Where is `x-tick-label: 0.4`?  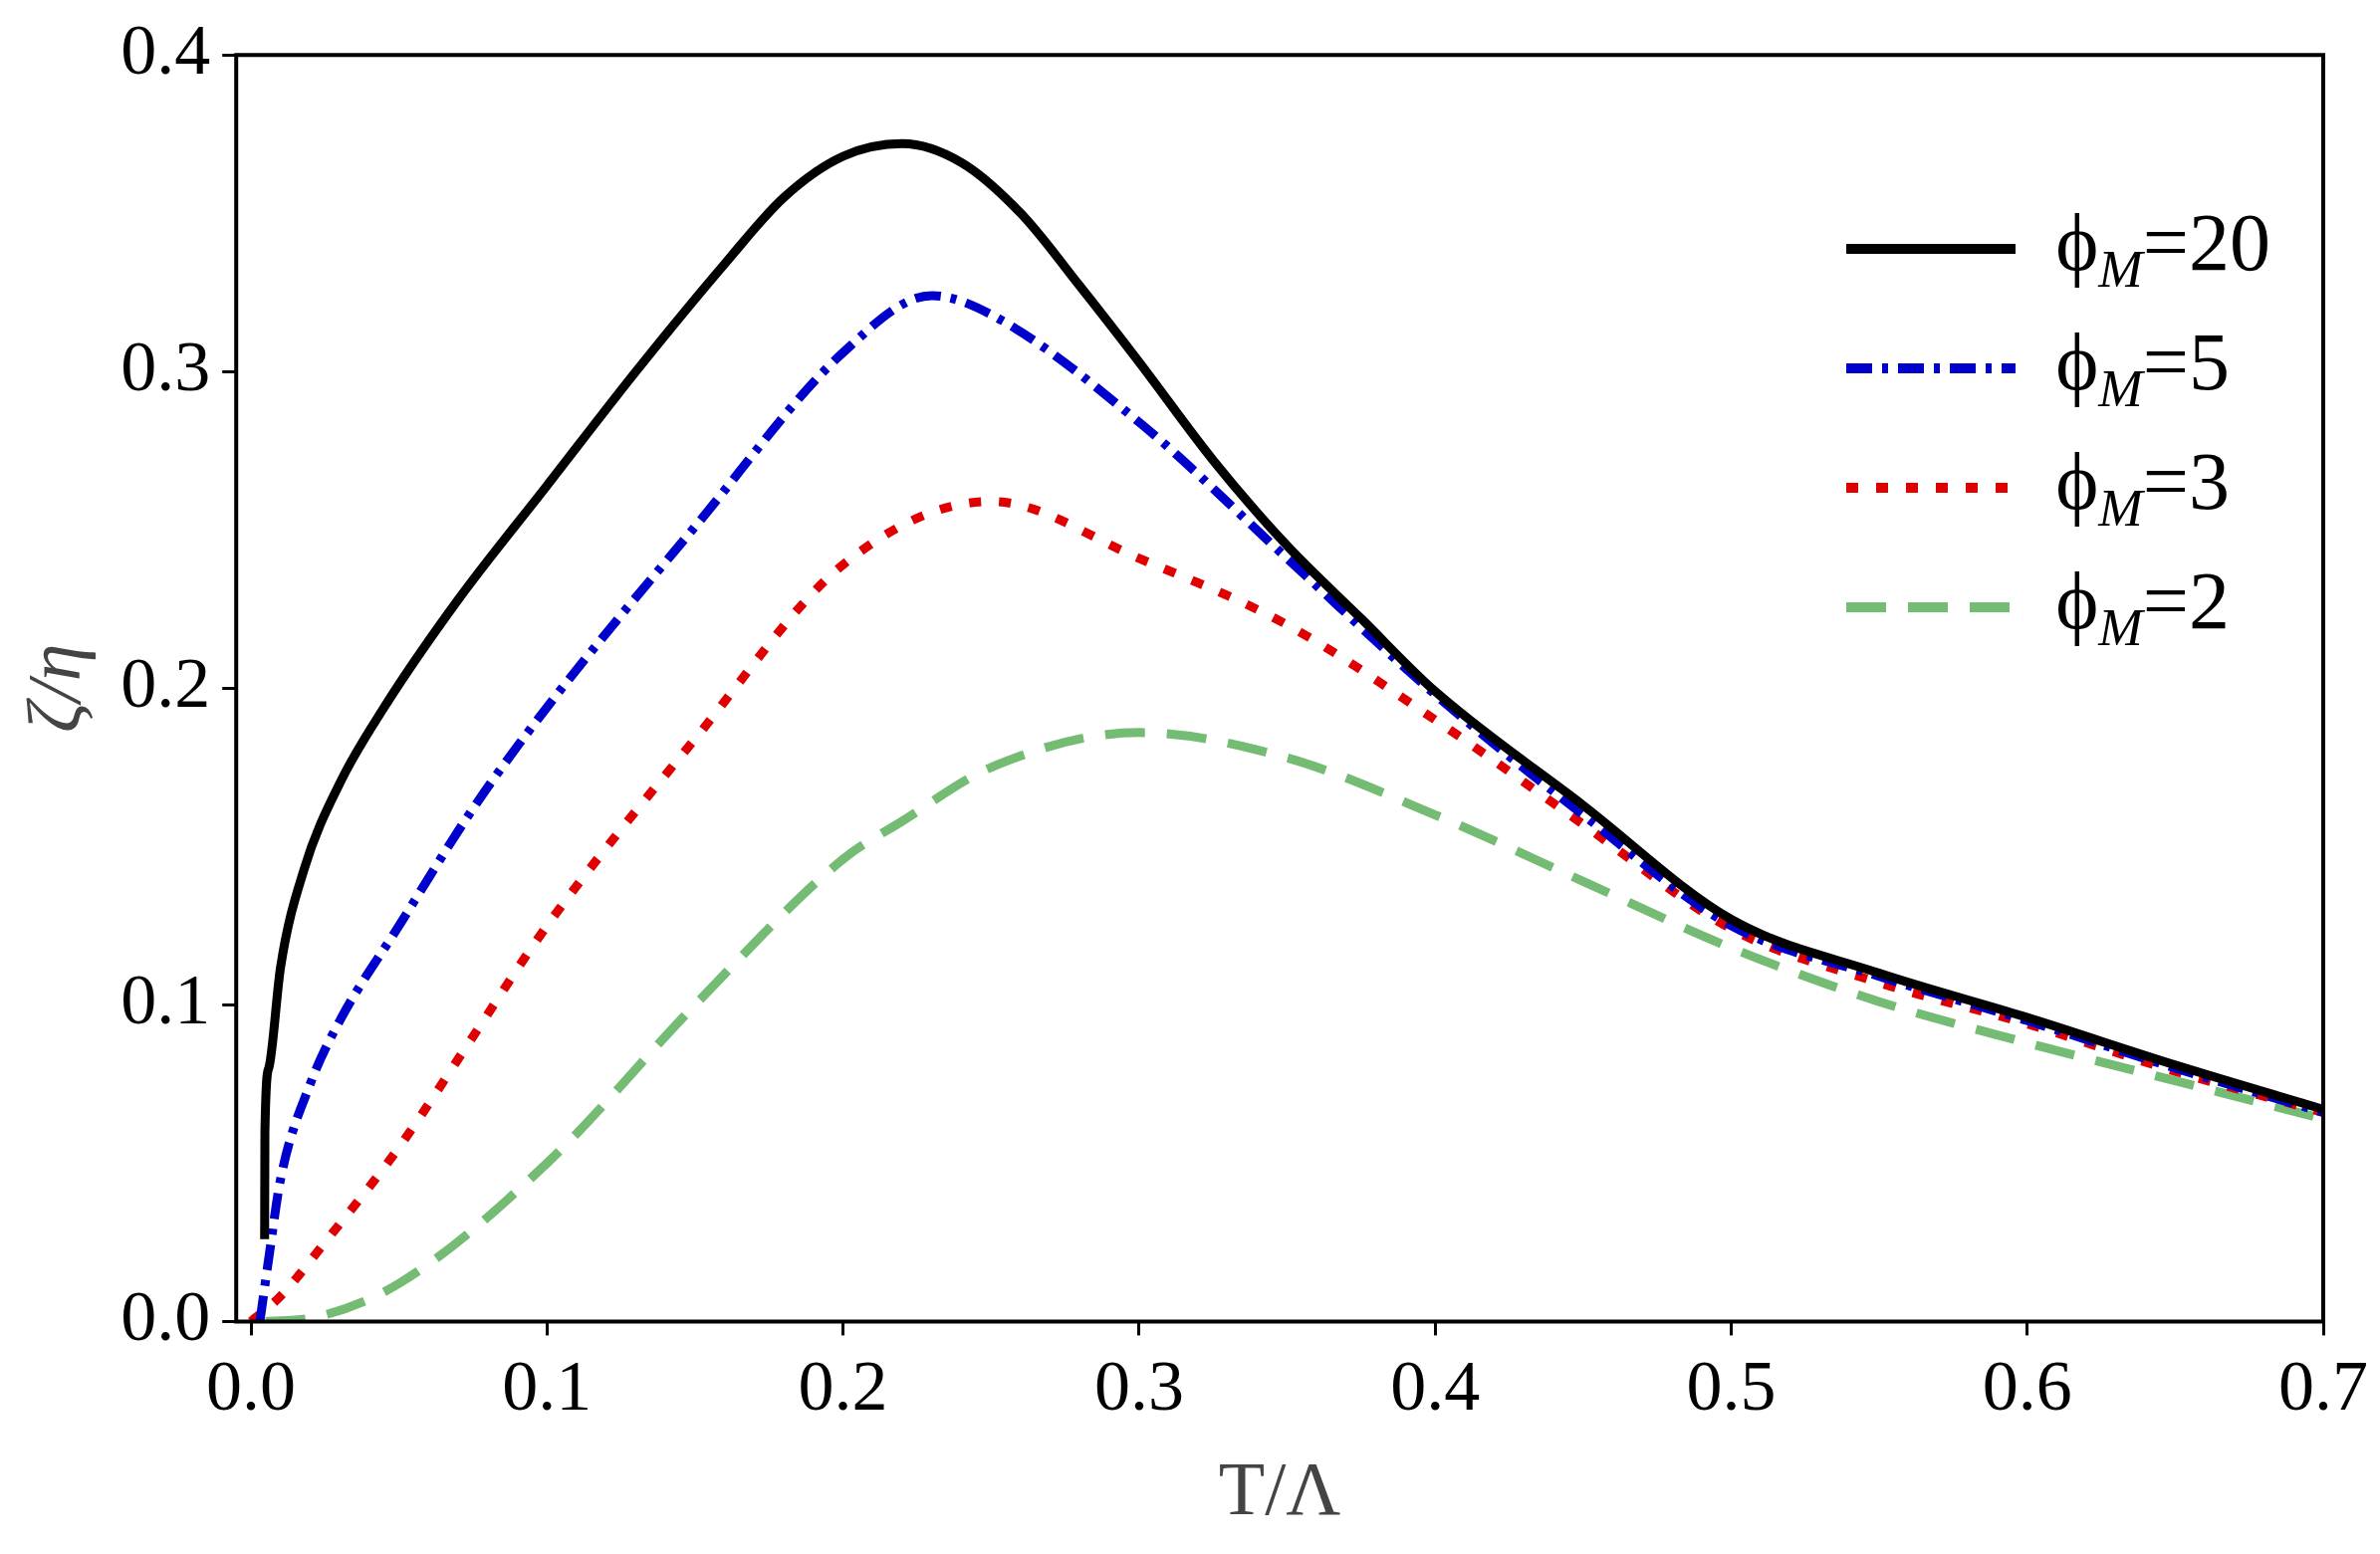 x-tick-label: 0.4 is located at coordinates (1435, 1385).